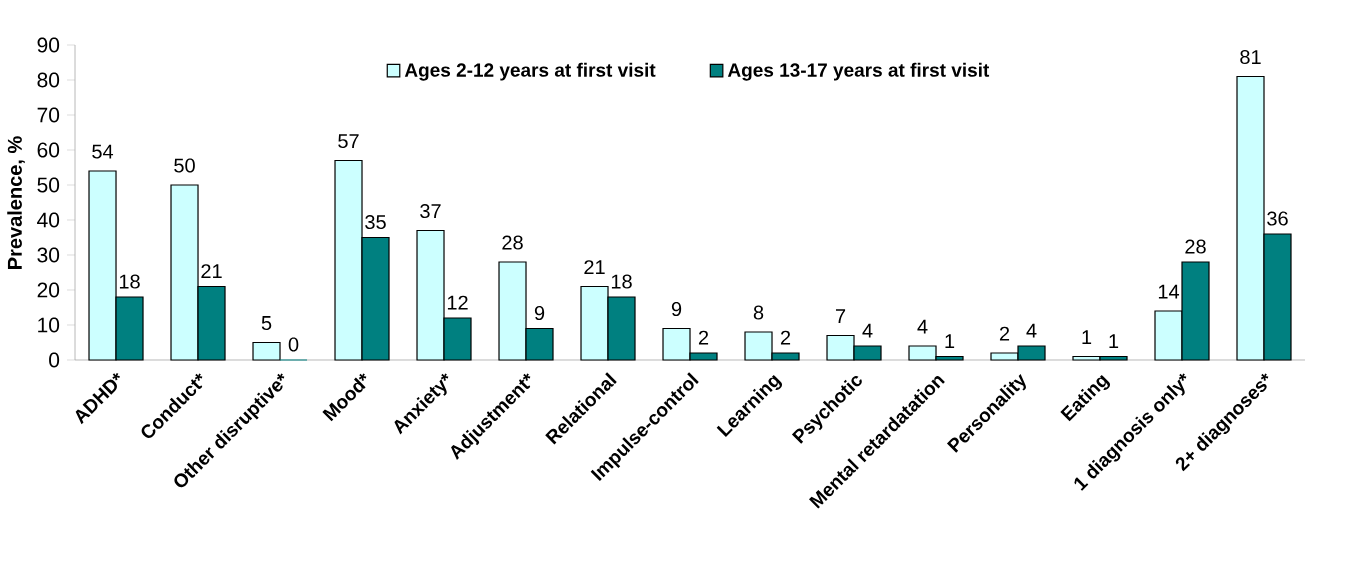 The image size is (1358, 577). What do you see at coordinates (48, 185) in the screenshot?
I see `y-tick-label: 50` at bounding box center [48, 185].